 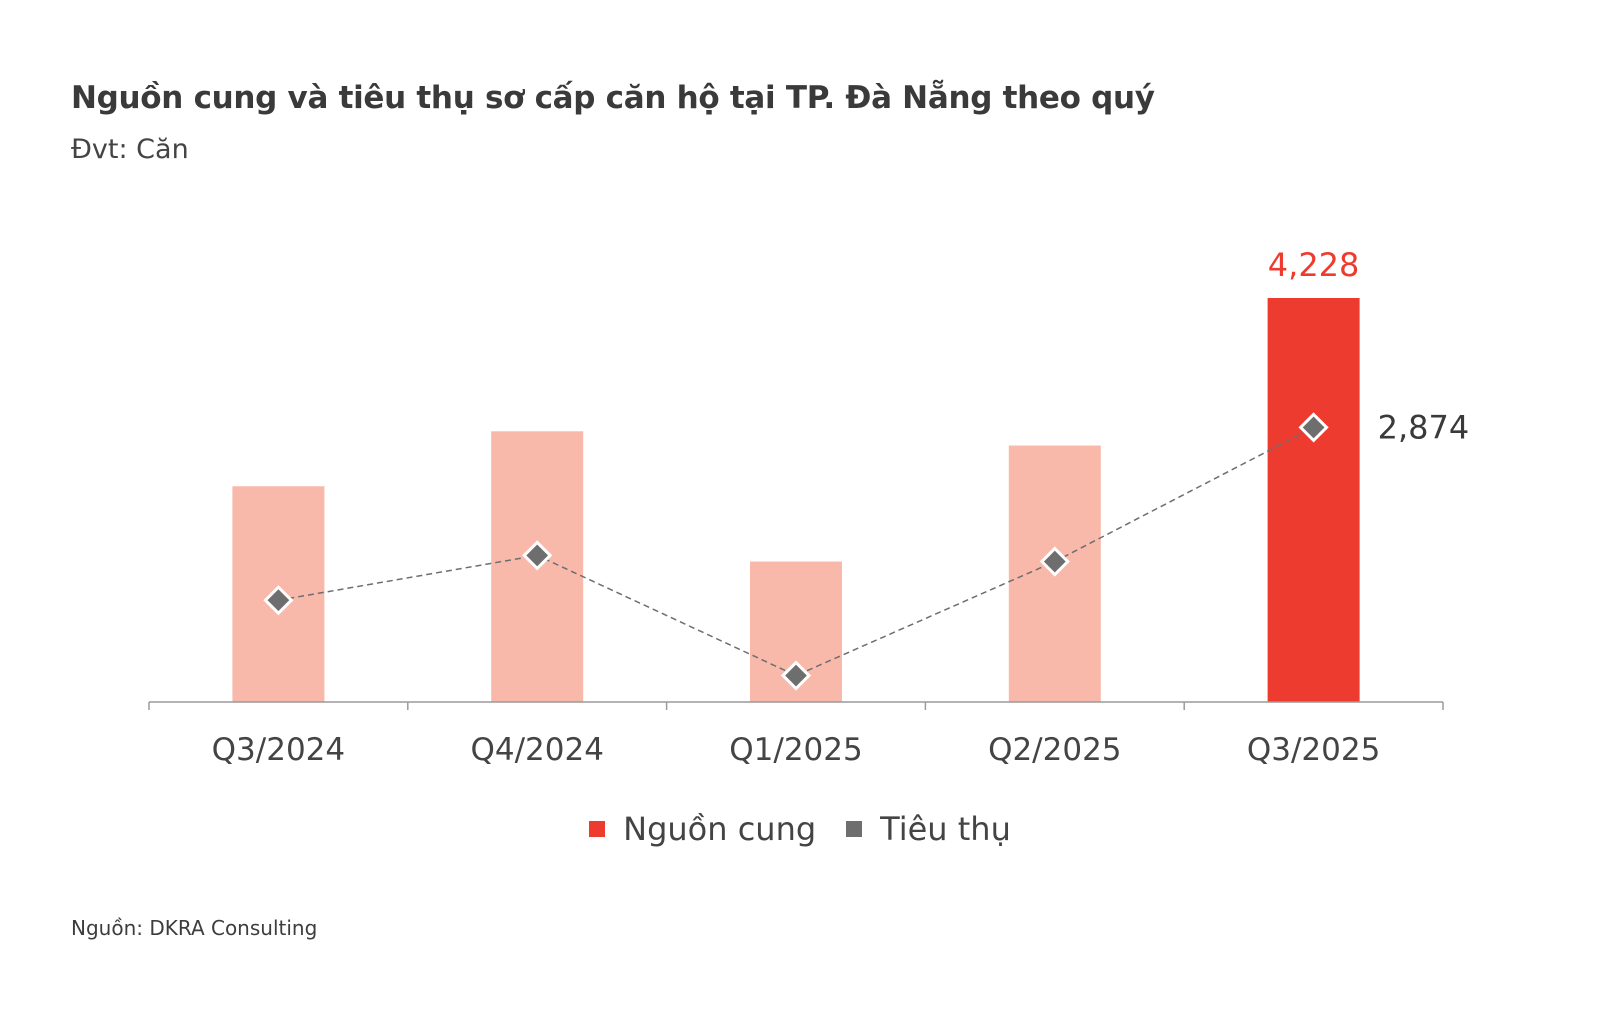 What do you see at coordinates (278, 600) in the screenshot?
I see `consumption-point-Q3/2024` at bounding box center [278, 600].